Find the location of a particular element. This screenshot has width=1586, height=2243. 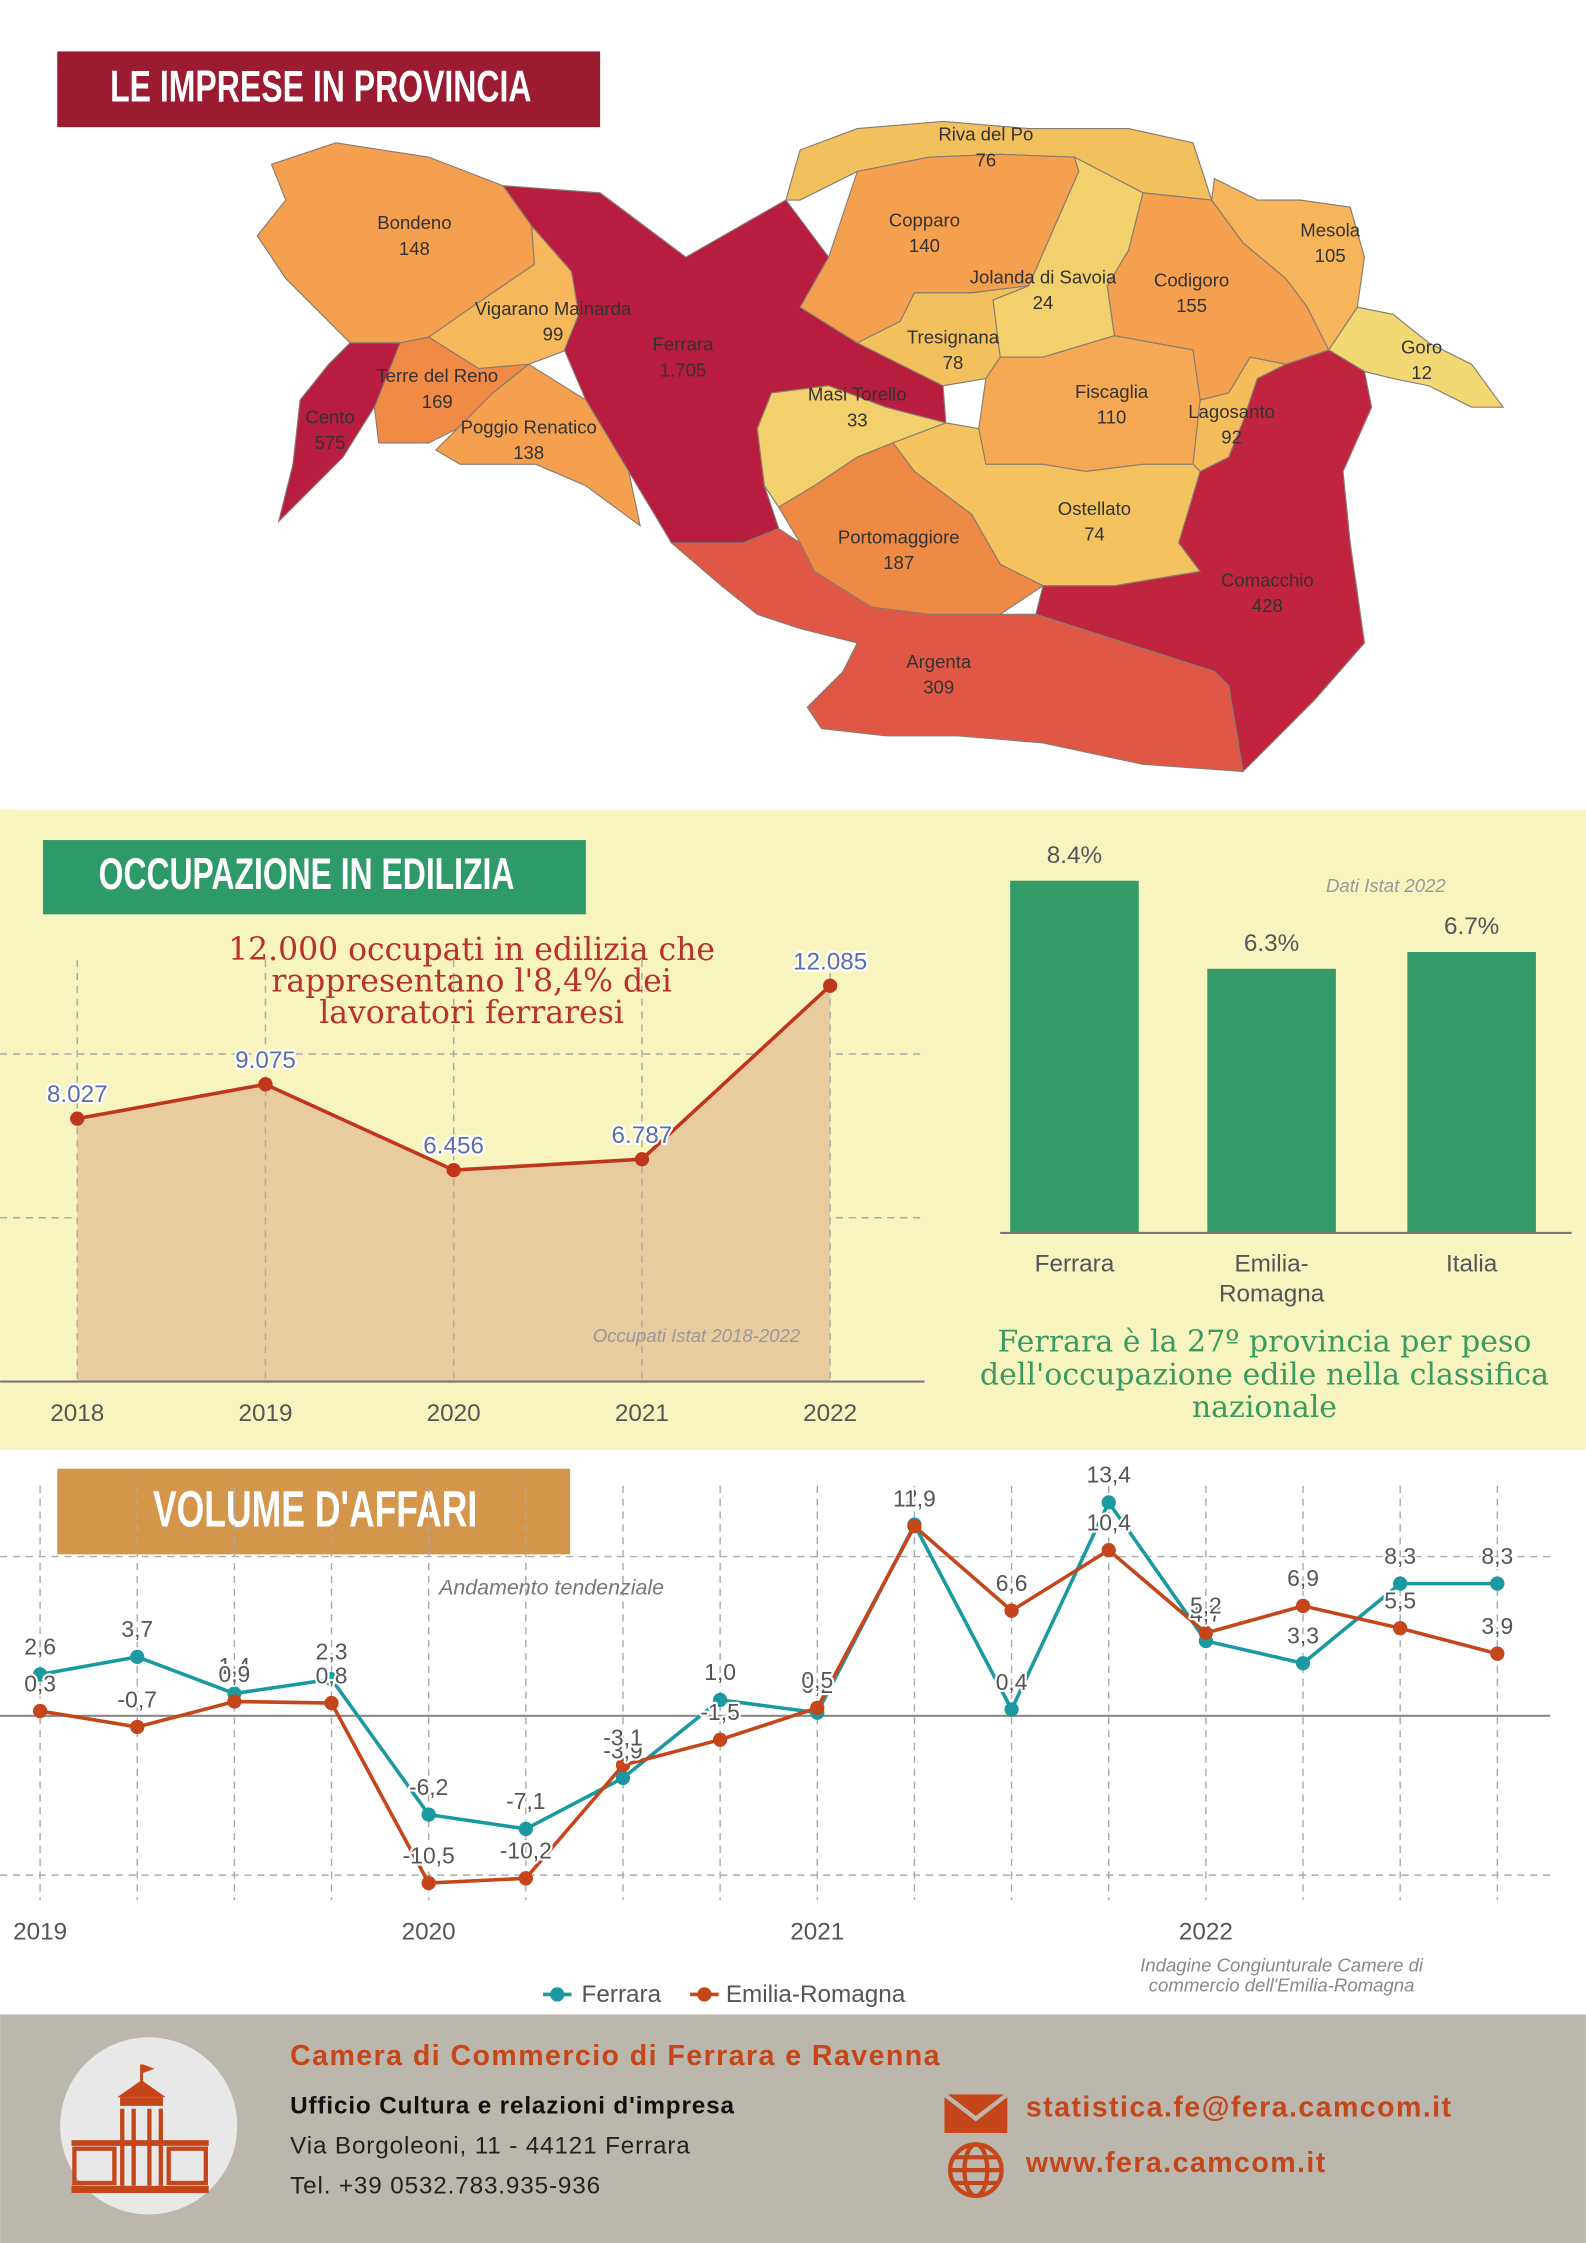

data-label: 12,0 is located at coordinates (914, 1497).